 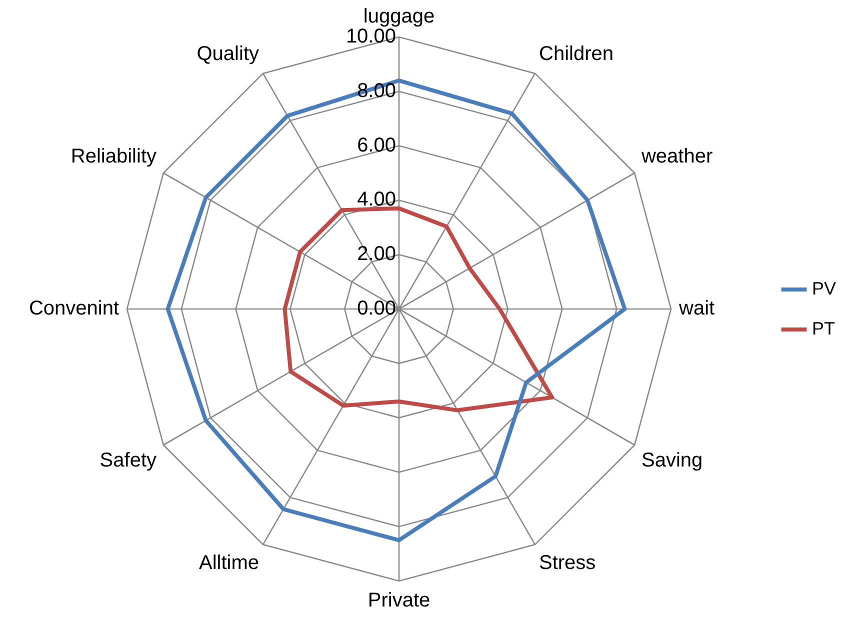 I want to click on spoke-label: Stress, so click(x=567, y=563).